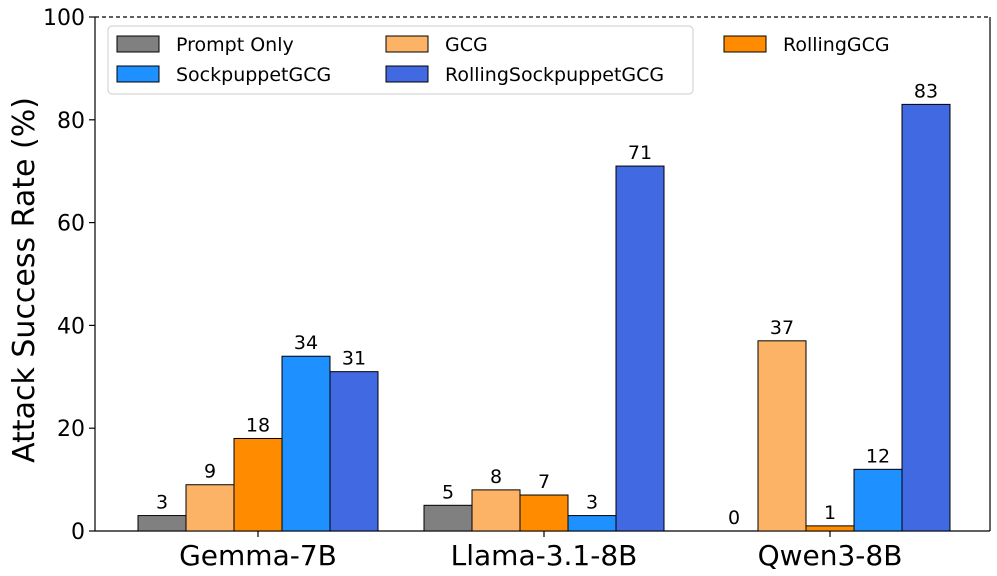  What do you see at coordinates (836, 45) in the screenshot?
I see `legend-label: RollingGCG` at bounding box center [836, 45].